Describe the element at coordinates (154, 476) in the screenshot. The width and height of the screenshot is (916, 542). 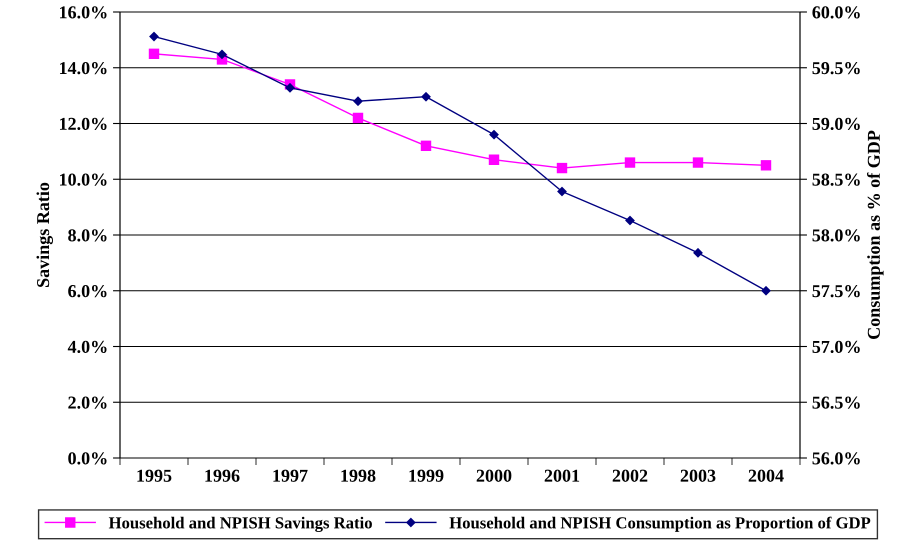
I see `x-tick-label: 1995` at that location.